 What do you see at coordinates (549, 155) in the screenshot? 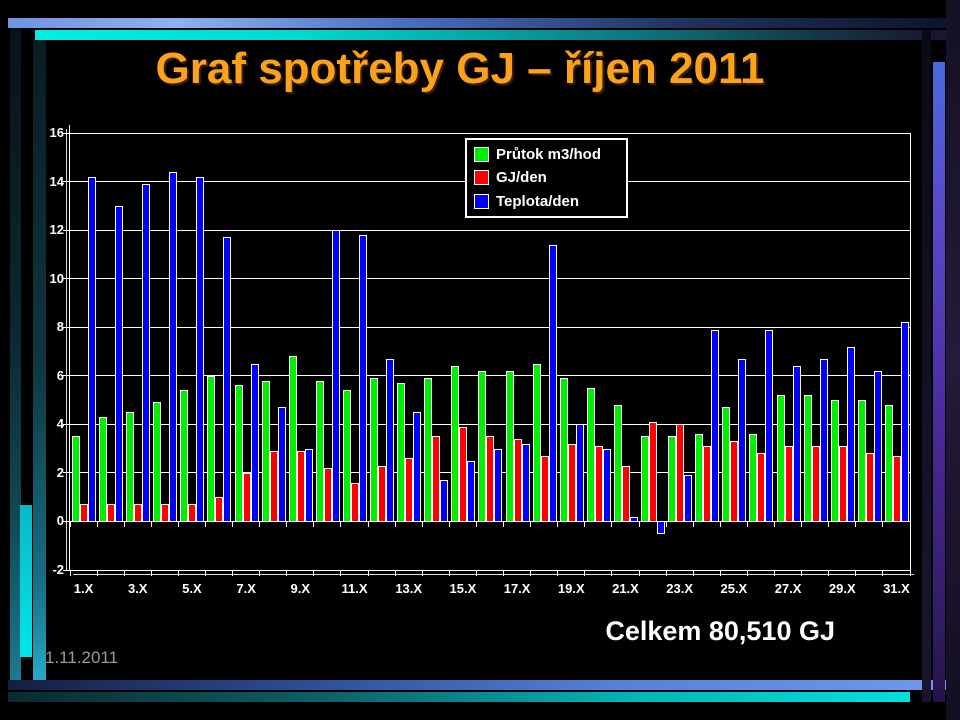
I see `legend-label: Průtok m3/hod` at bounding box center [549, 155].